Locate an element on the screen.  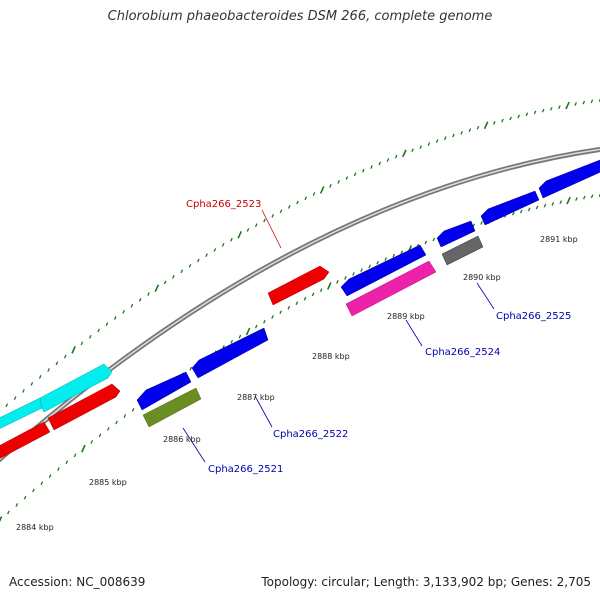
scale-label-2886: 2886 kbp is located at coordinates (182, 439).